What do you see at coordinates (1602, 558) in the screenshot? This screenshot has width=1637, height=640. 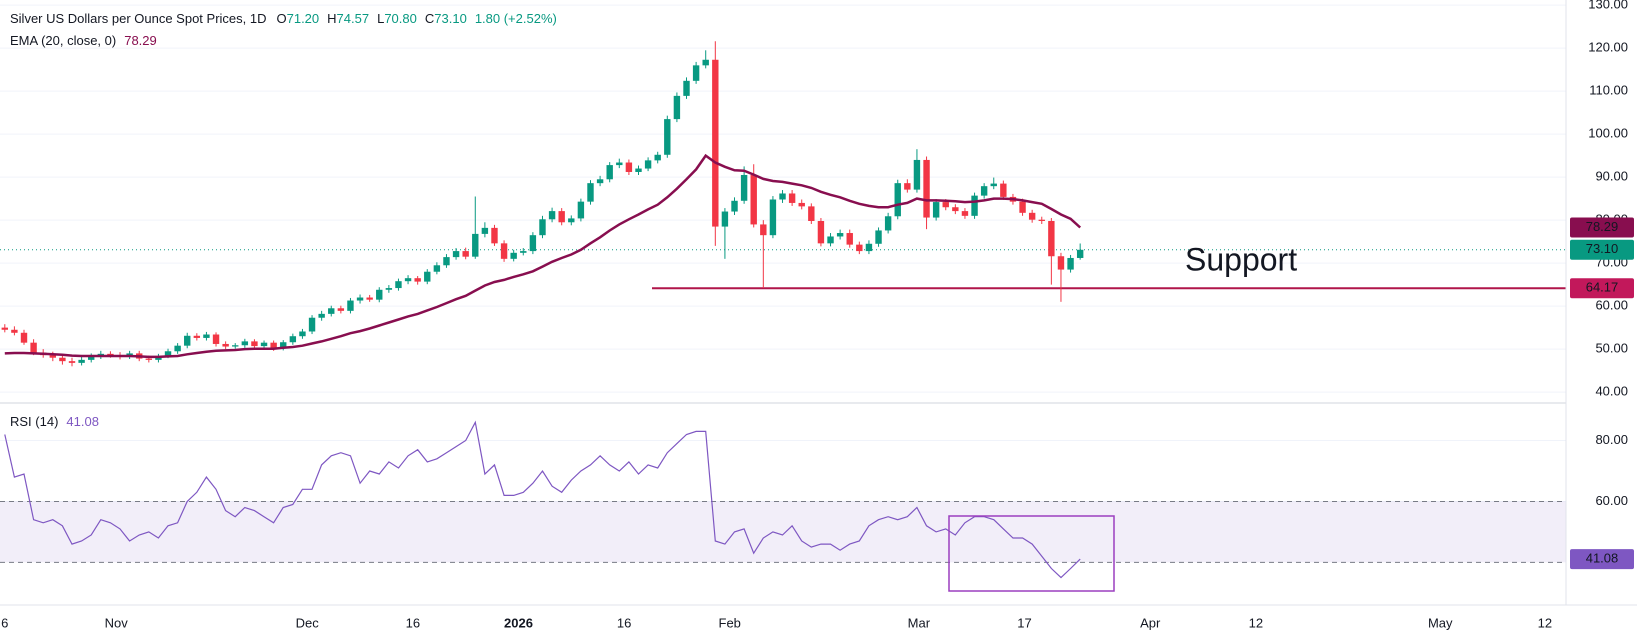 I see `price-badge-label: 41.08` at bounding box center [1602, 558].